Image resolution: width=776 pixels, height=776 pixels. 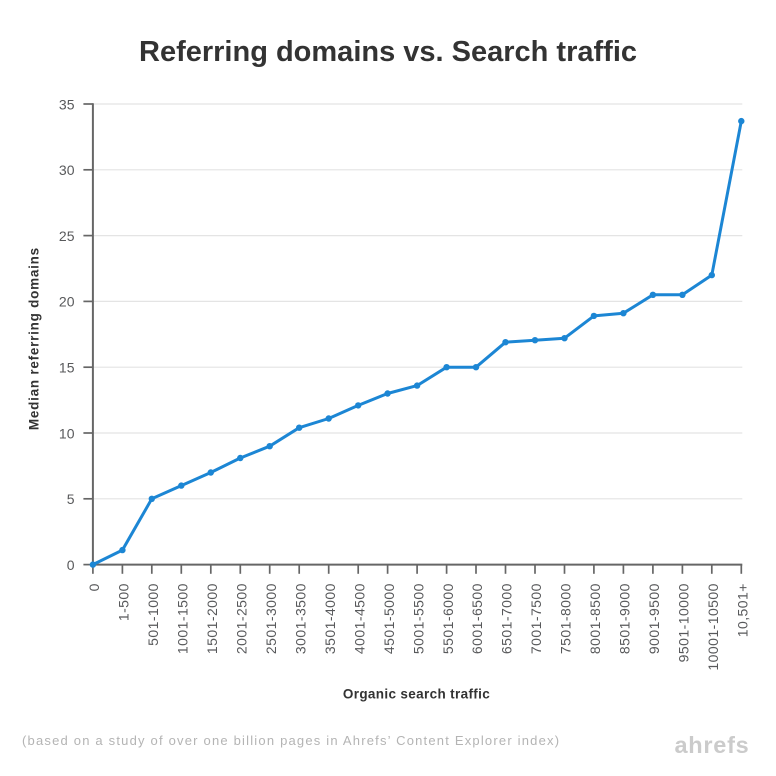 I want to click on svg-text: 6001-6500, so click(x=477, y=618).